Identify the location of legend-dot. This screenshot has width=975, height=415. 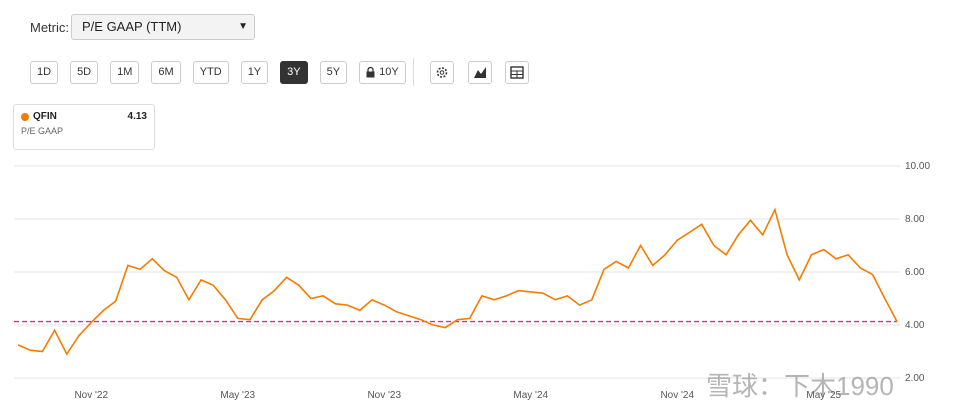
(25, 117).